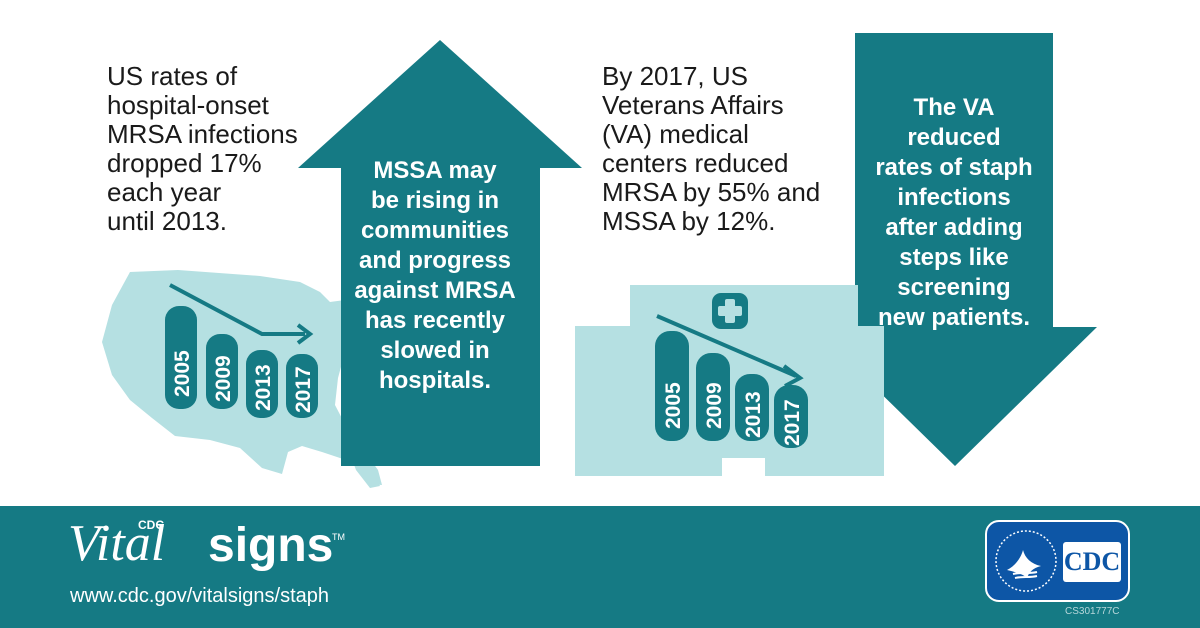  What do you see at coordinates (954, 167) in the screenshot?
I see `down-arrow-line: rates of staph` at bounding box center [954, 167].